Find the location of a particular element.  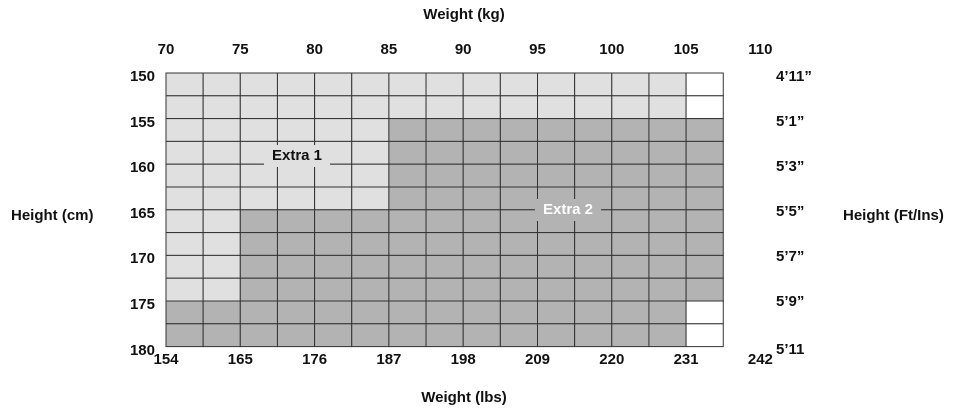

top-tick-label: 95 is located at coordinates (537, 49).